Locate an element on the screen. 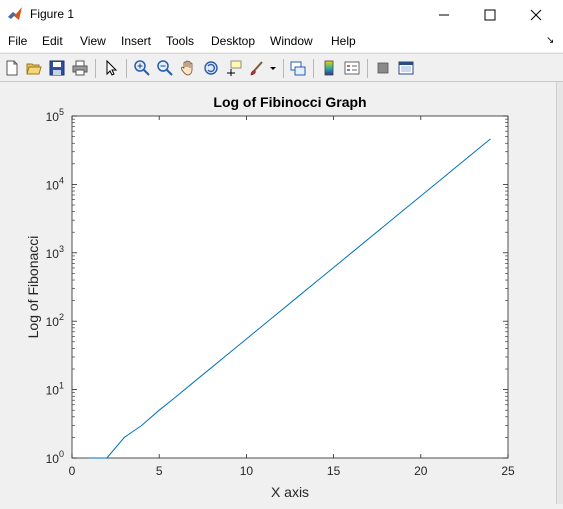 The image size is (563, 509). x-tick-label: 5 is located at coordinates (159, 471).